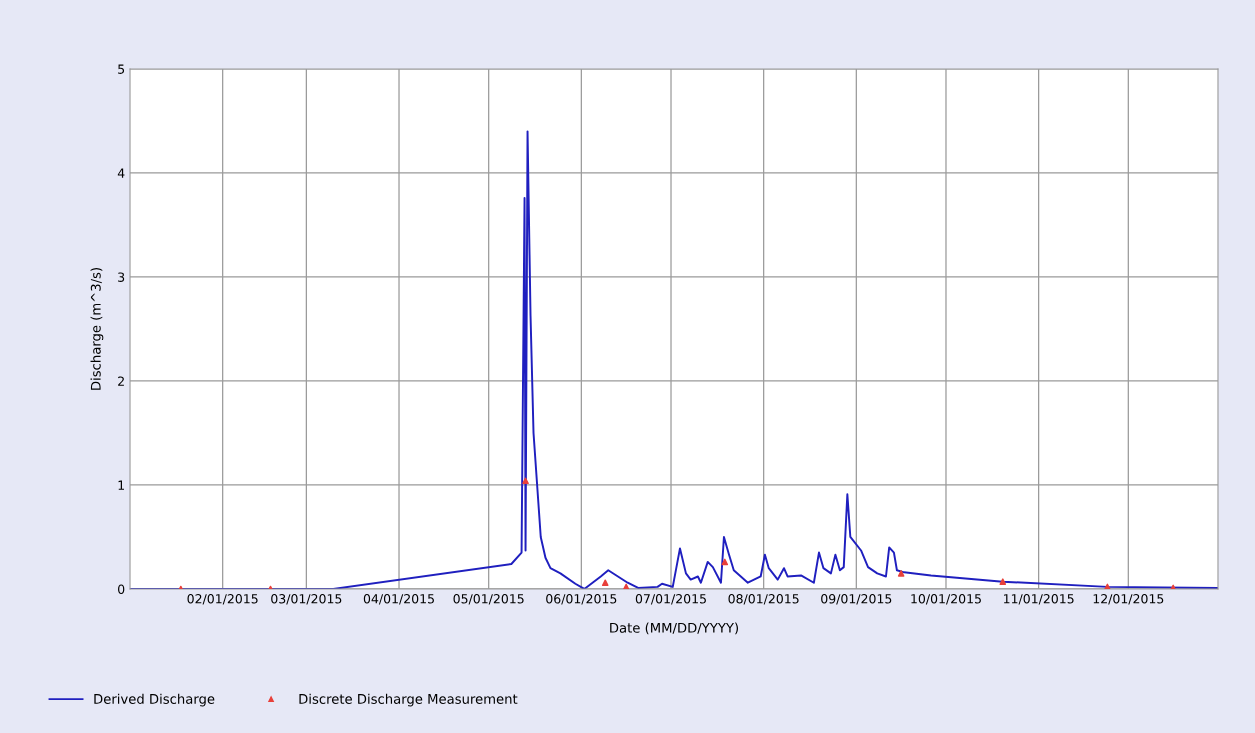  What do you see at coordinates (581, 599) in the screenshot?
I see `x-tick-label: 06/01/2015` at bounding box center [581, 599].